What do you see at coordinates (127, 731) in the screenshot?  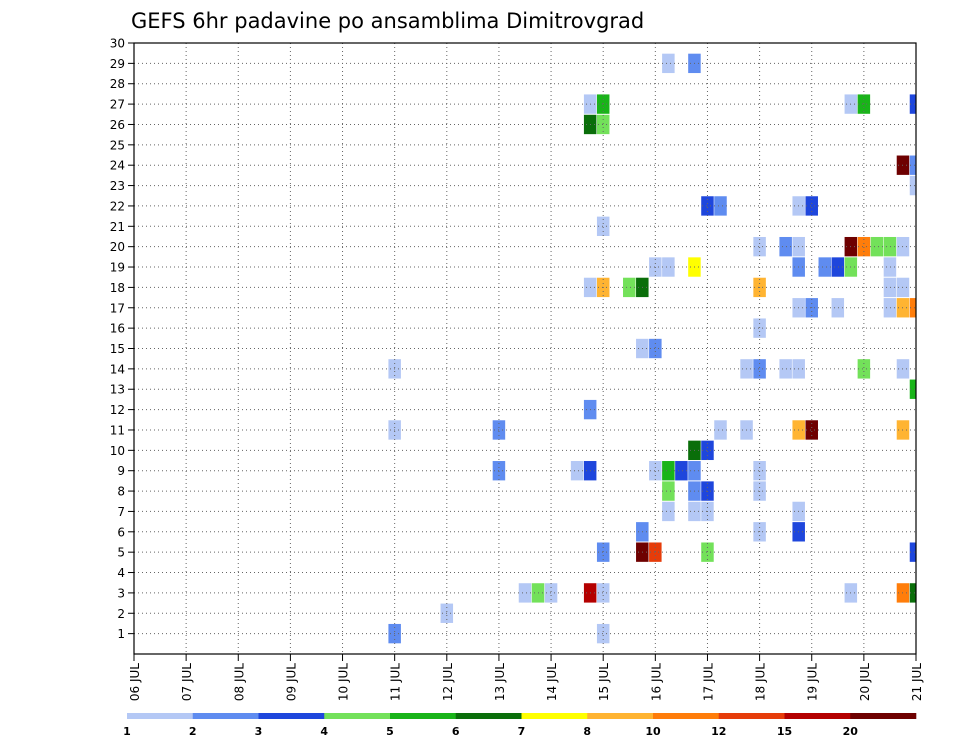 I see `colorbar-label: 1` at bounding box center [127, 731].